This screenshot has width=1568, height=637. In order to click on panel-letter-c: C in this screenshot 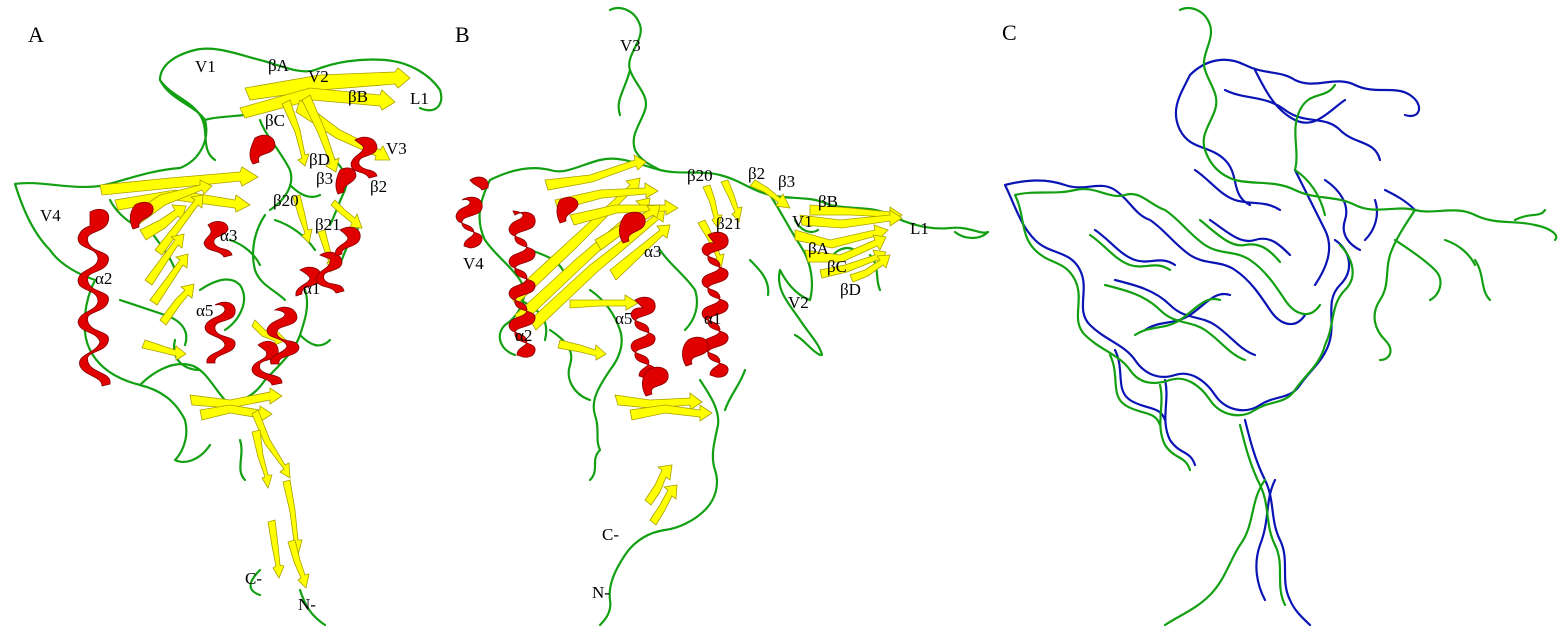, I will do `click(1009, 32)`.